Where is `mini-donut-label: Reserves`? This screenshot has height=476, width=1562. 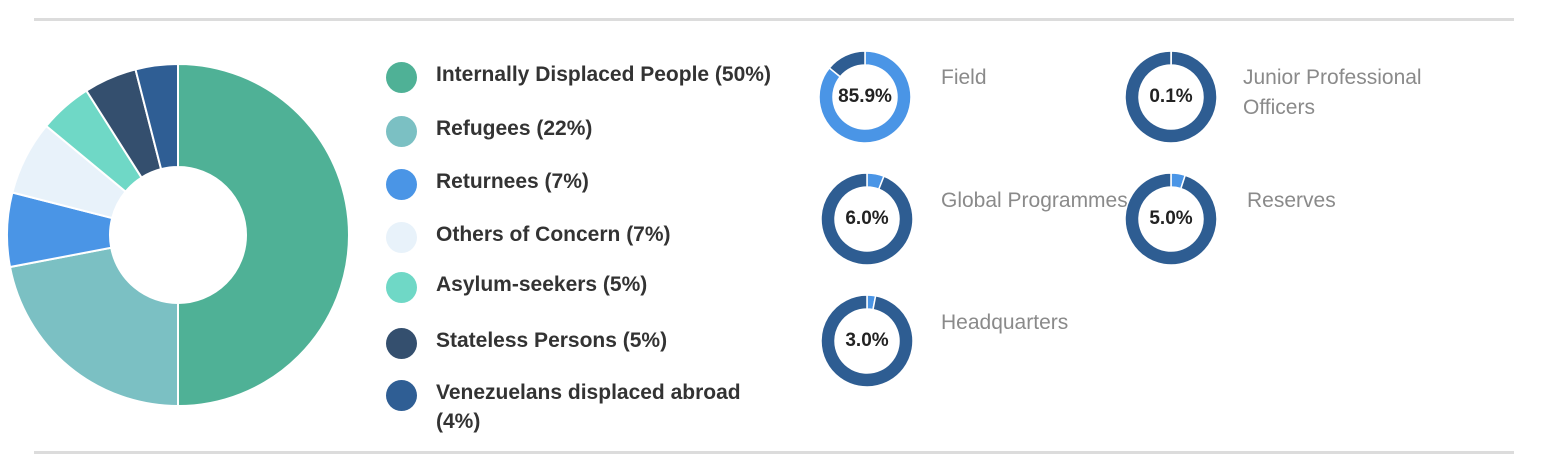
mini-donut-label: Reserves is located at coordinates (1291, 200).